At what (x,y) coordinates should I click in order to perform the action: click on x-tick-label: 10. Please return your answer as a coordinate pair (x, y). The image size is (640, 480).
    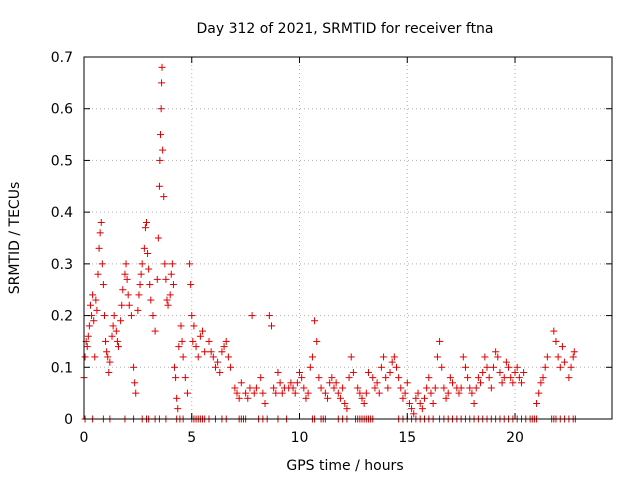
    Looking at the image, I should click on (300, 438).